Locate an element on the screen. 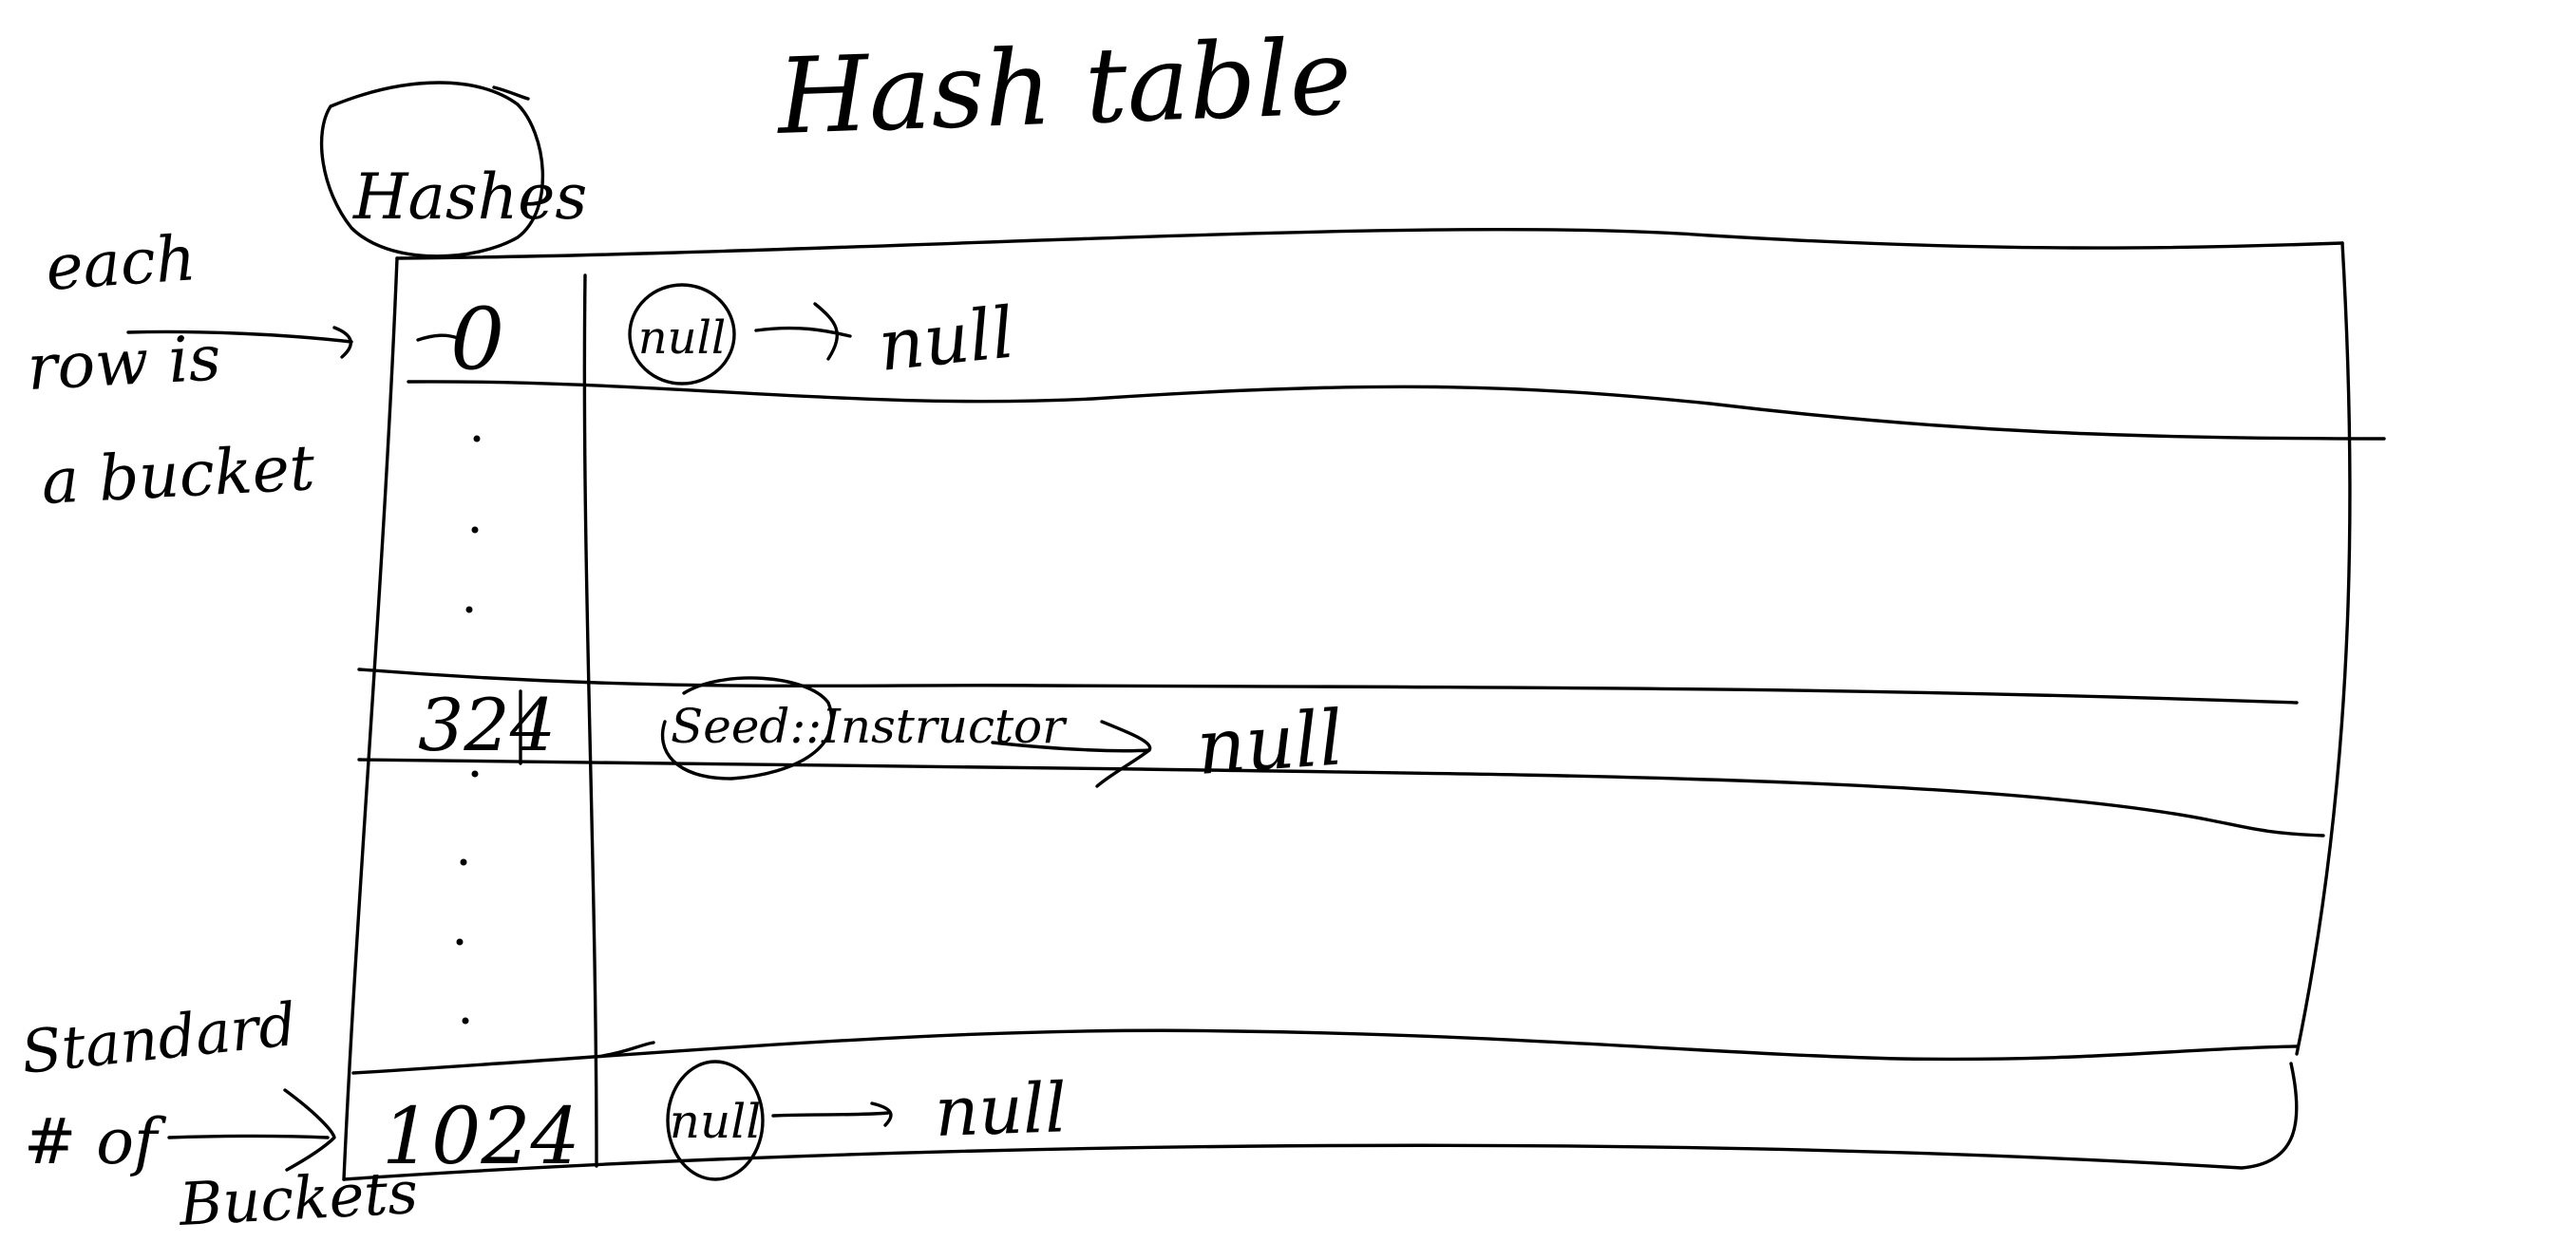  left-annotation: each row is a bucket is located at coordinates (171, 369).